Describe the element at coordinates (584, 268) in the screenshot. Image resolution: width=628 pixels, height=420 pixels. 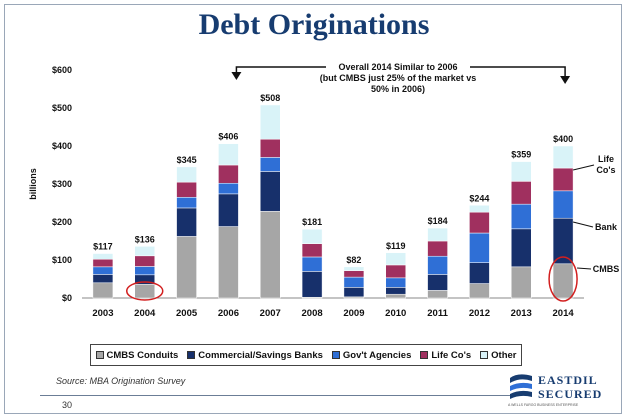
I see `pointer-cmbs` at that location.